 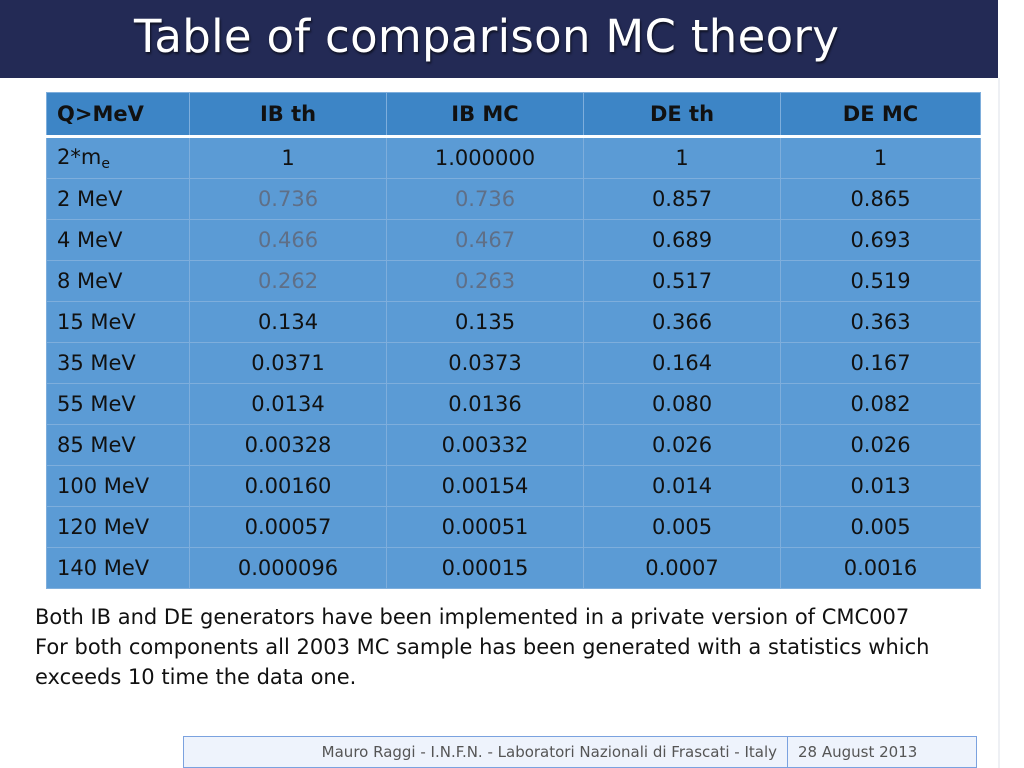 What do you see at coordinates (880, 486) in the screenshot?
I see `table-cell: 0.013` at bounding box center [880, 486].